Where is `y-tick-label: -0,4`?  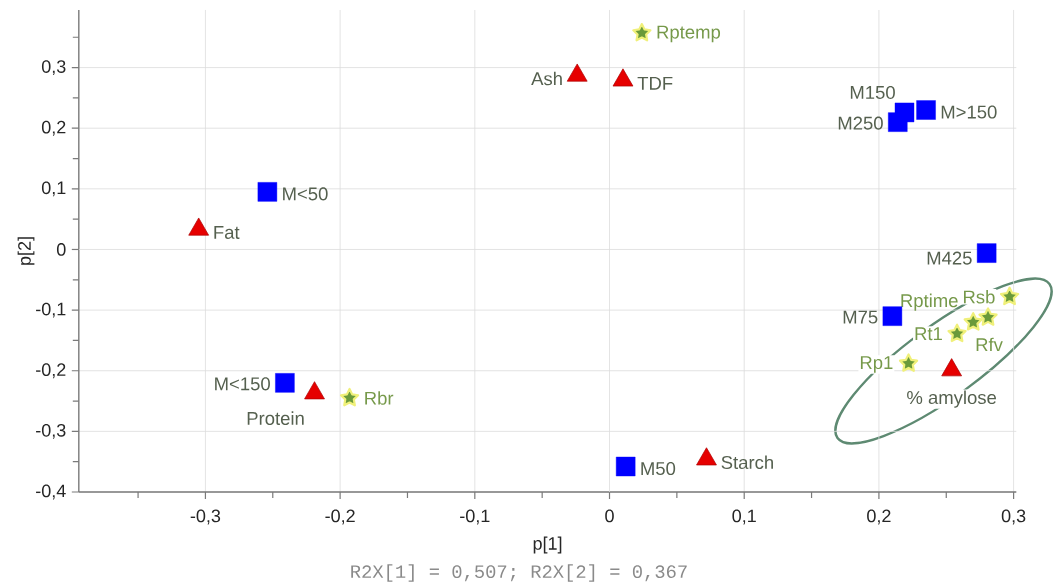
y-tick-label: -0,4 is located at coordinates (51, 492).